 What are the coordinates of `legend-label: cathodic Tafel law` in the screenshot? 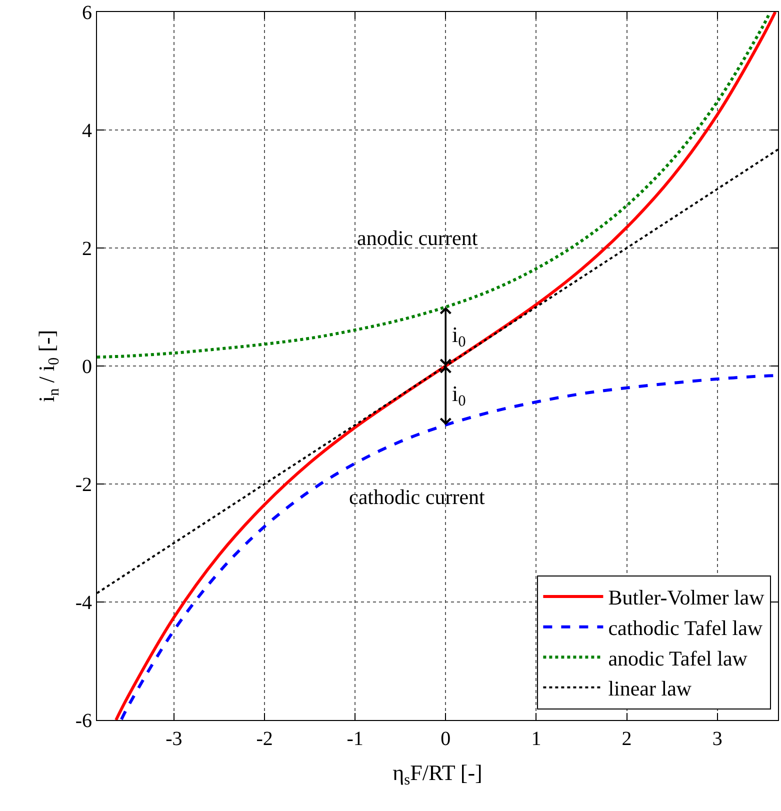 It's located at (686, 628).